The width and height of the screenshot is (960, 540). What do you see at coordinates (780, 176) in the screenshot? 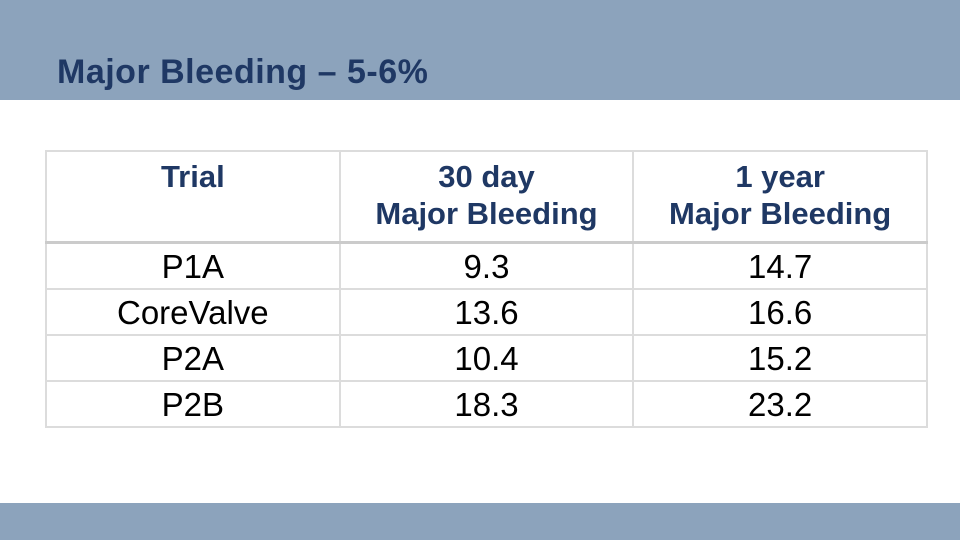
I see `column-header-1year-line1: 1 year` at bounding box center [780, 176].